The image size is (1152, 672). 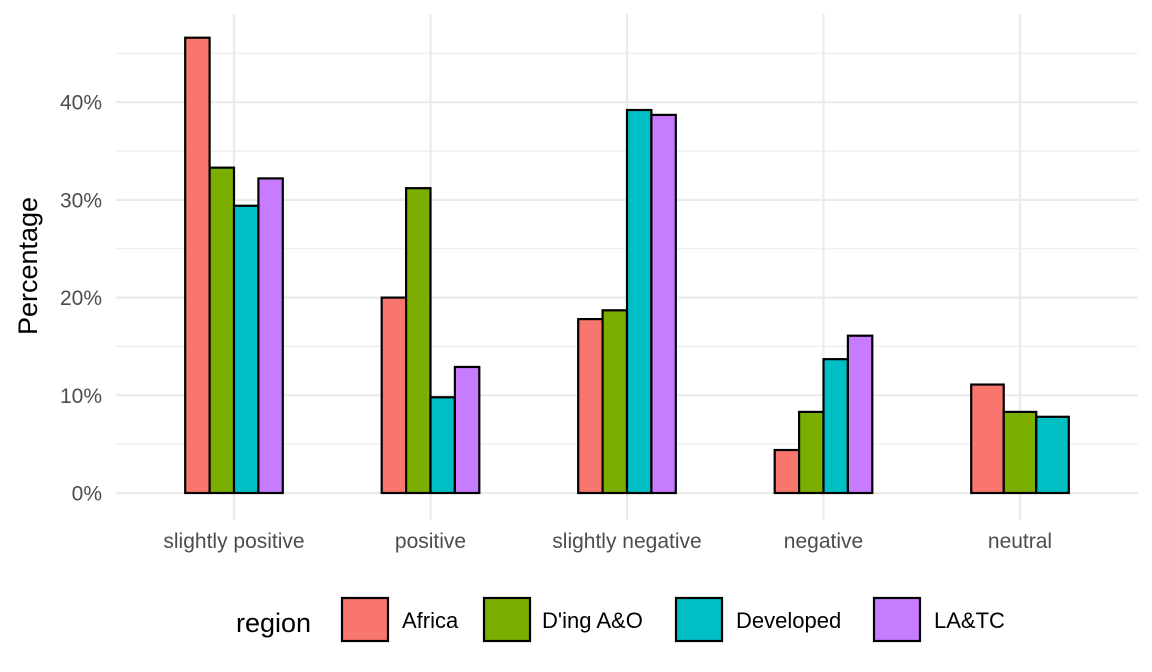 What do you see at coordinates (81, 396) in the screenshot?
I see `y-tick-label: 10%` at bounding box center [81, 396].